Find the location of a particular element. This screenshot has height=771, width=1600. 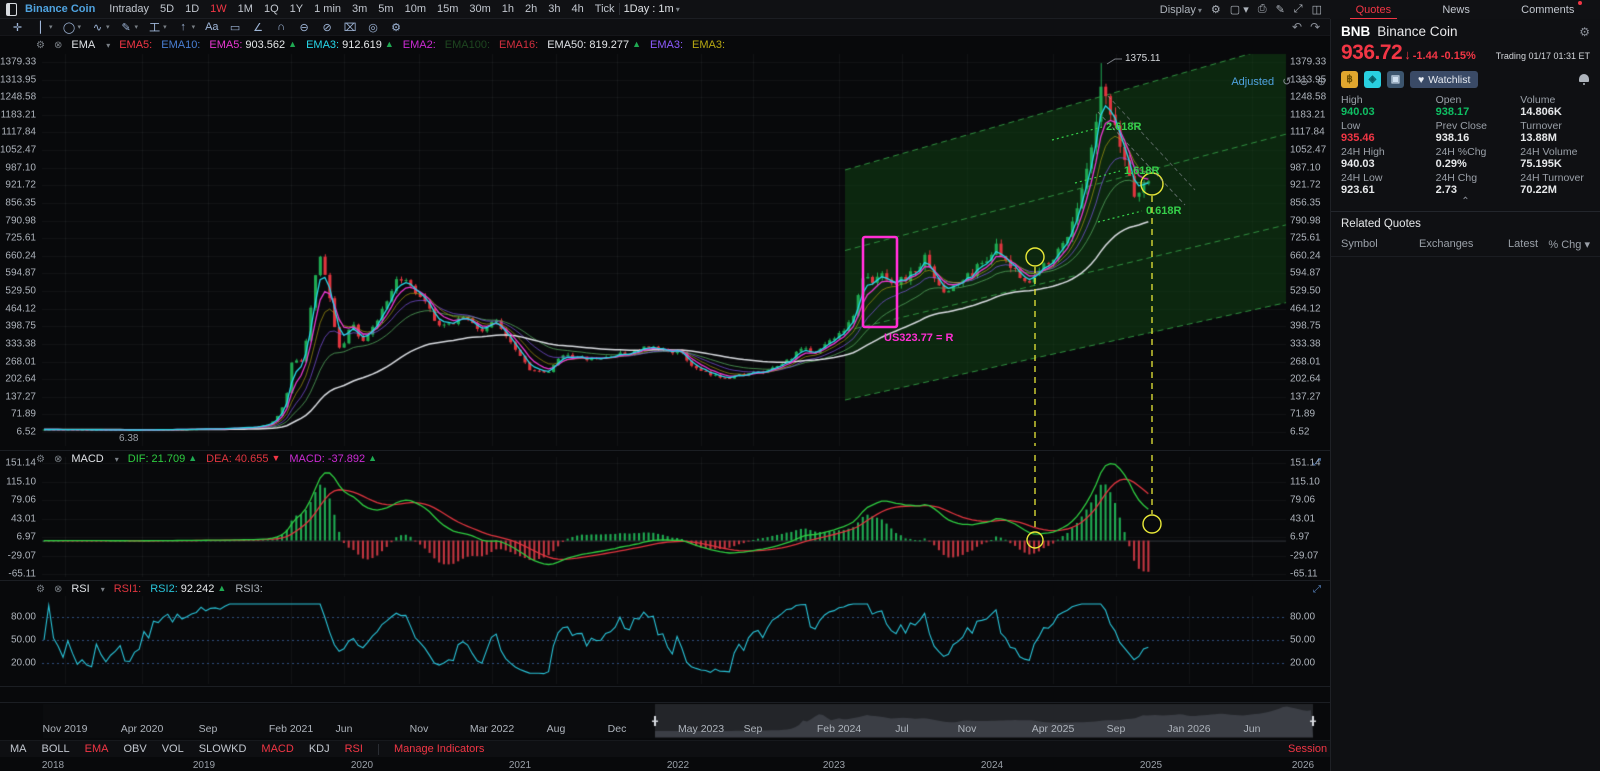

axis-tick-label: 1379.33 is located at coordinates (1308, 62).